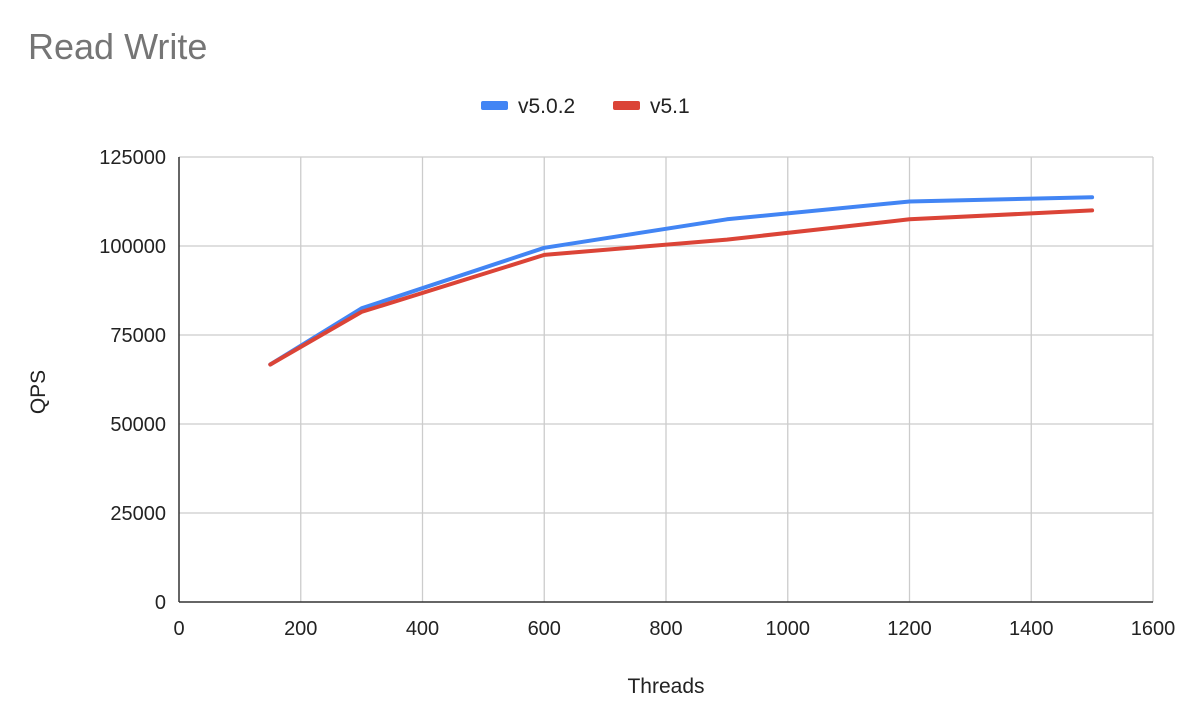 This screenshot has height=716, width=1184. What do you see at coordinates (665, 686) in the screenshot?
I see `x-axis-title: Threads` at bounding box center [665, 686].